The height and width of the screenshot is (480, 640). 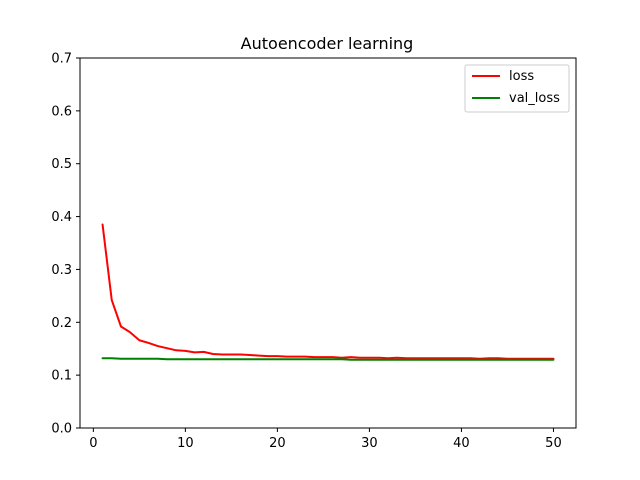 I want to click on x-tick-label: 30, so click(x=369, y=443).